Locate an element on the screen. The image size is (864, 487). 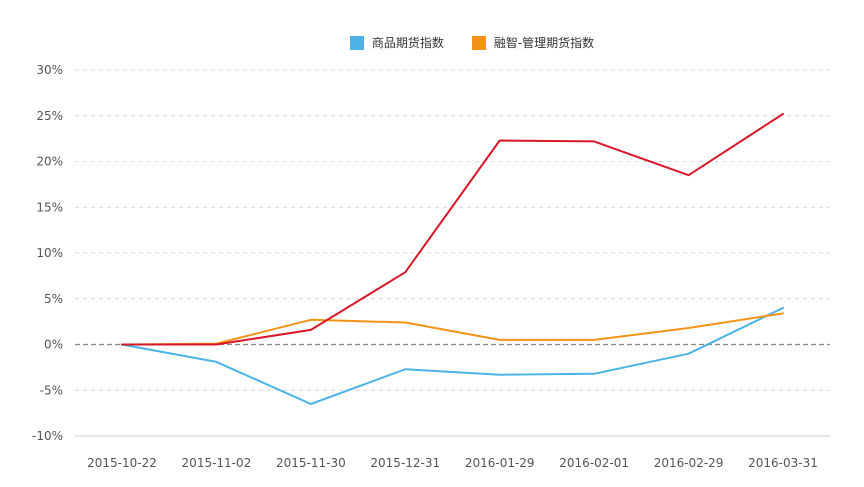
legend-item-managed-futures: 融智-管理期货指数 is located at coordinates (533, 42).